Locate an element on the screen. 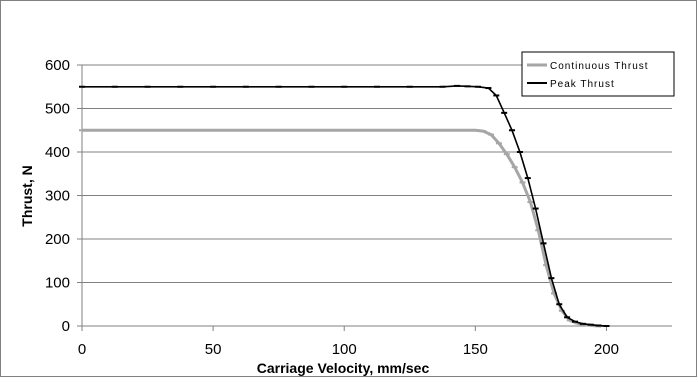 The width and height of the screenshot is (698, 383). y-tick-label: 100 is located at coordinates (57, 283).